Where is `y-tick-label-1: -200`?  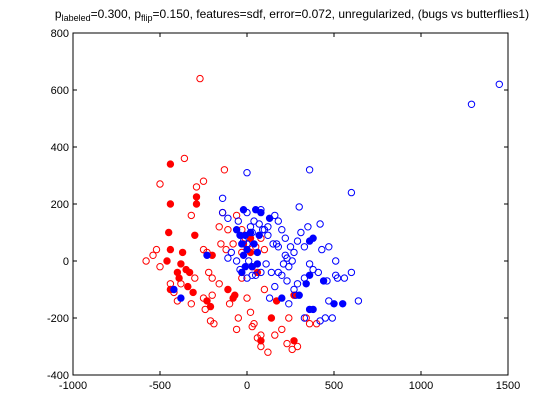
y-tick-label-1: -200 is located at coordinates (58, 319).